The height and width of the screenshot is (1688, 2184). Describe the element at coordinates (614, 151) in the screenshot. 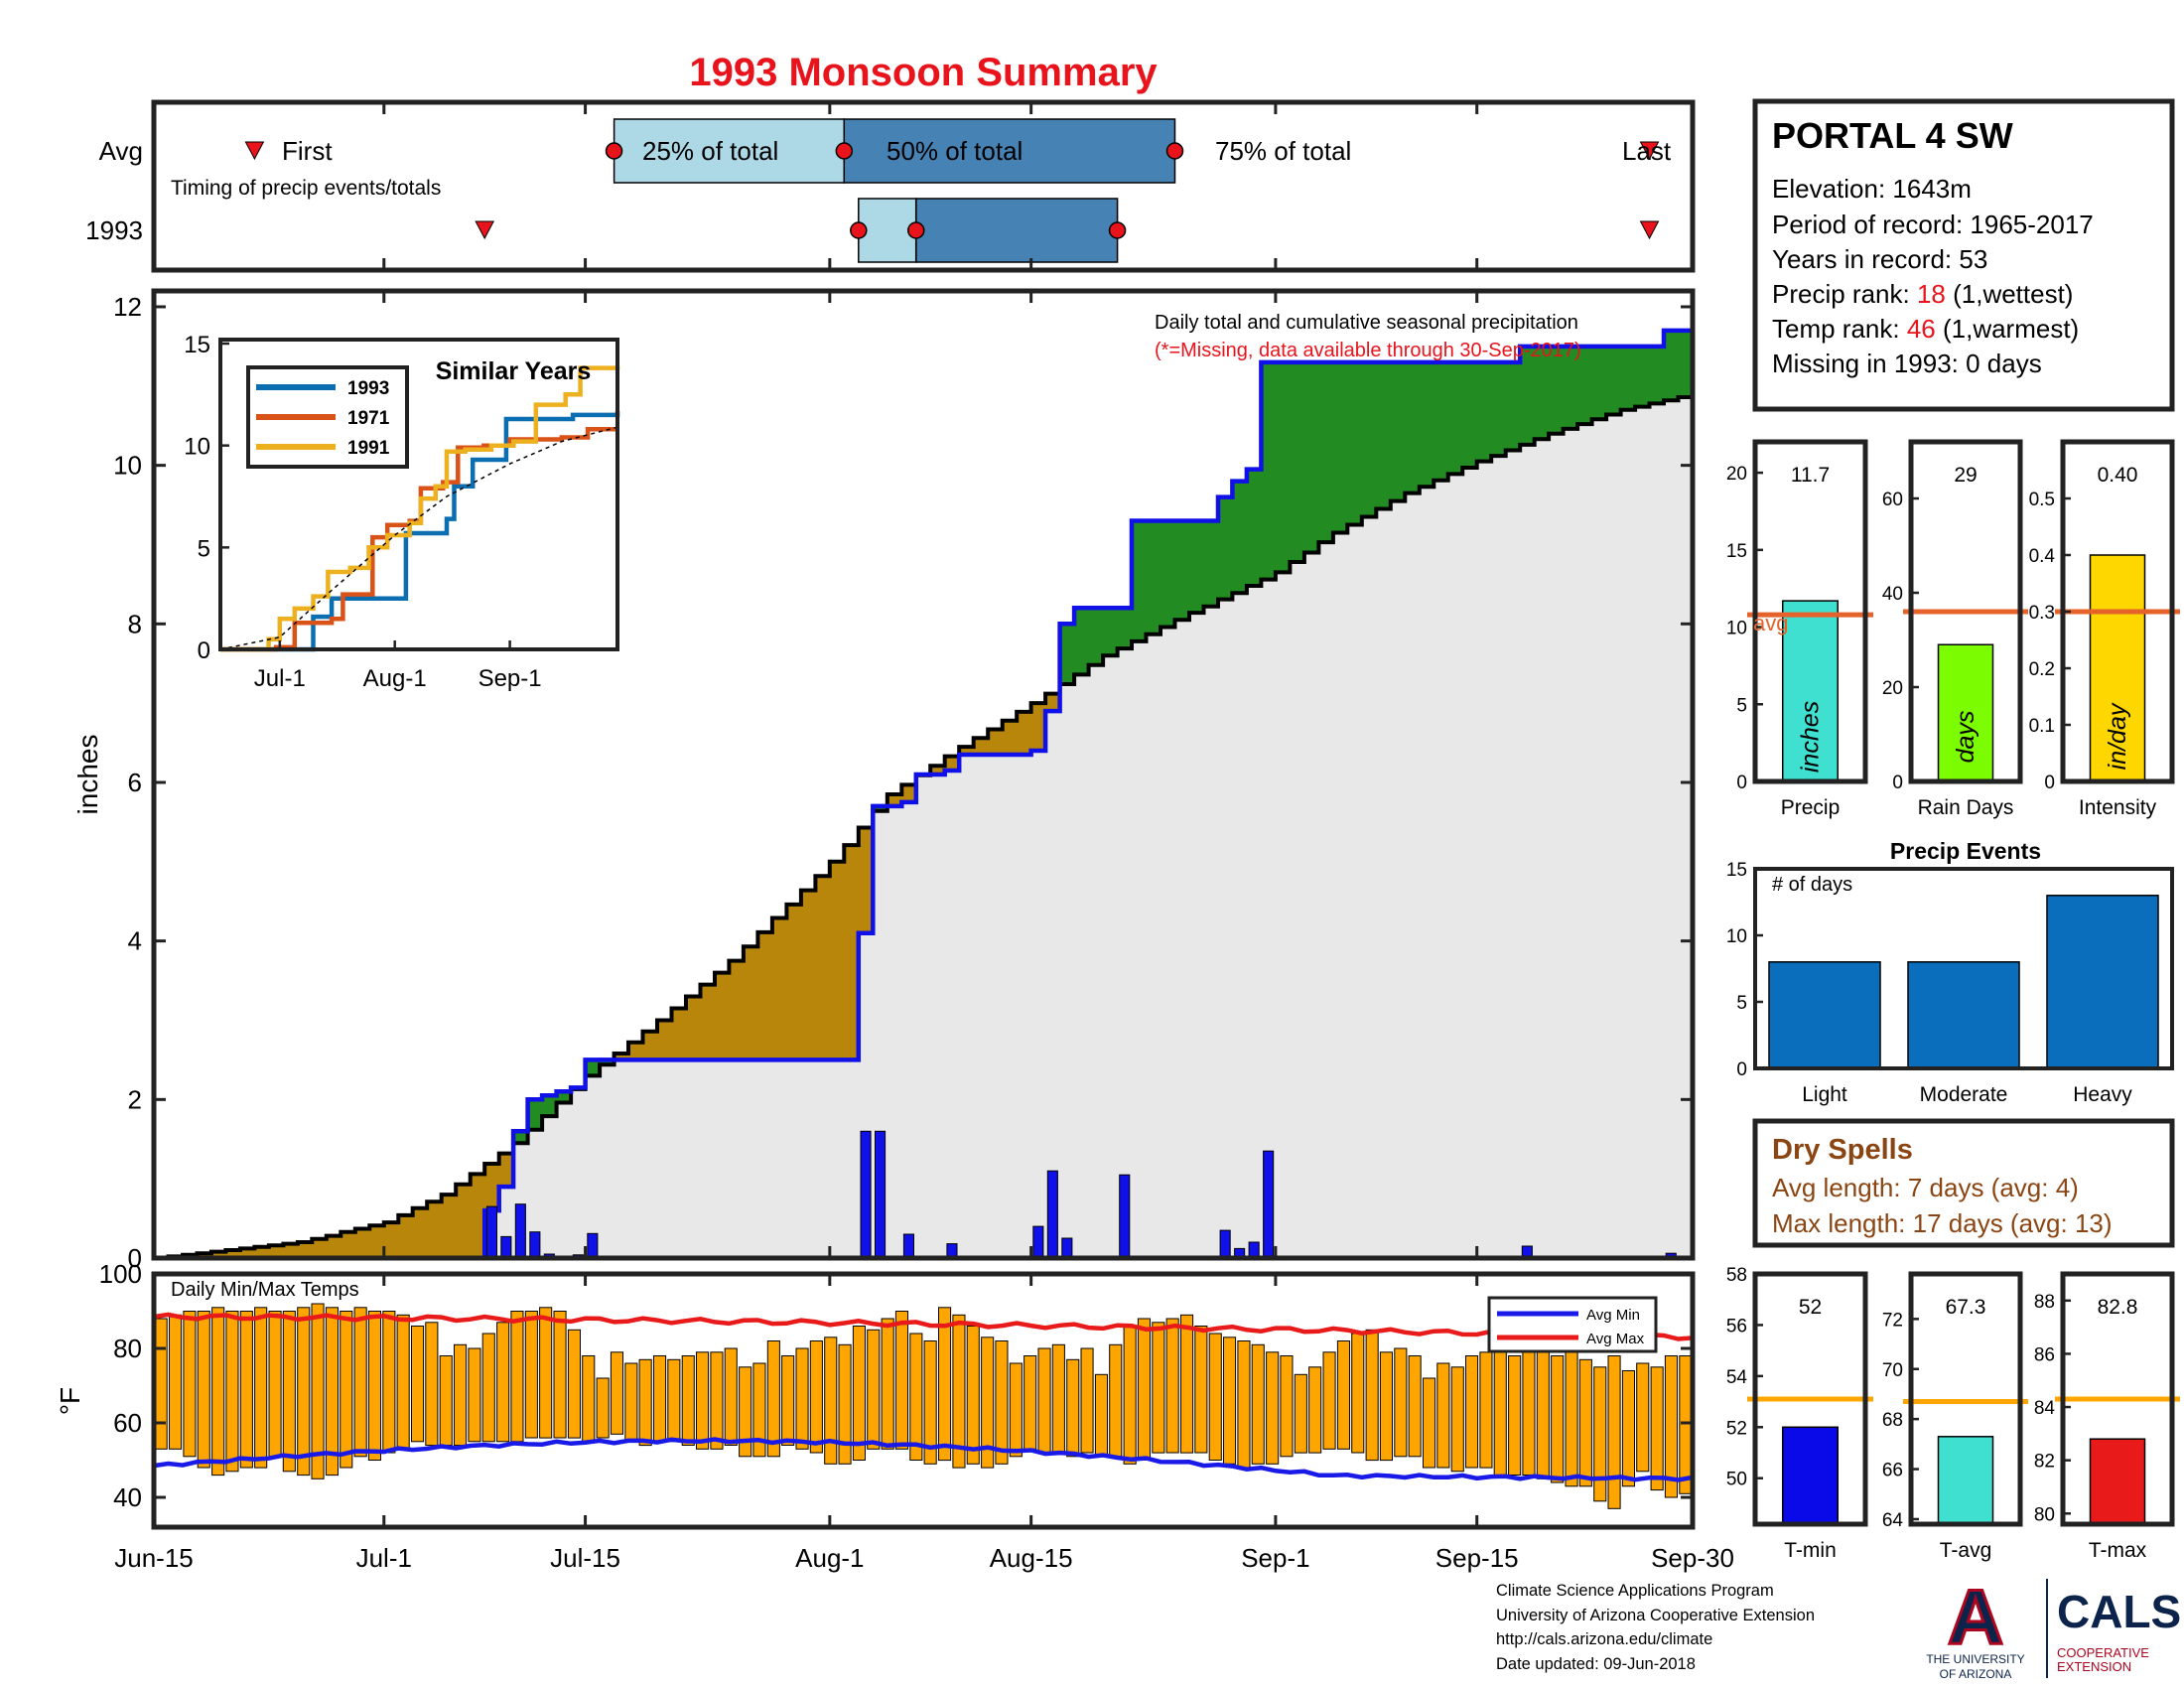

I see `timing-avg-p25-marker` at that location.